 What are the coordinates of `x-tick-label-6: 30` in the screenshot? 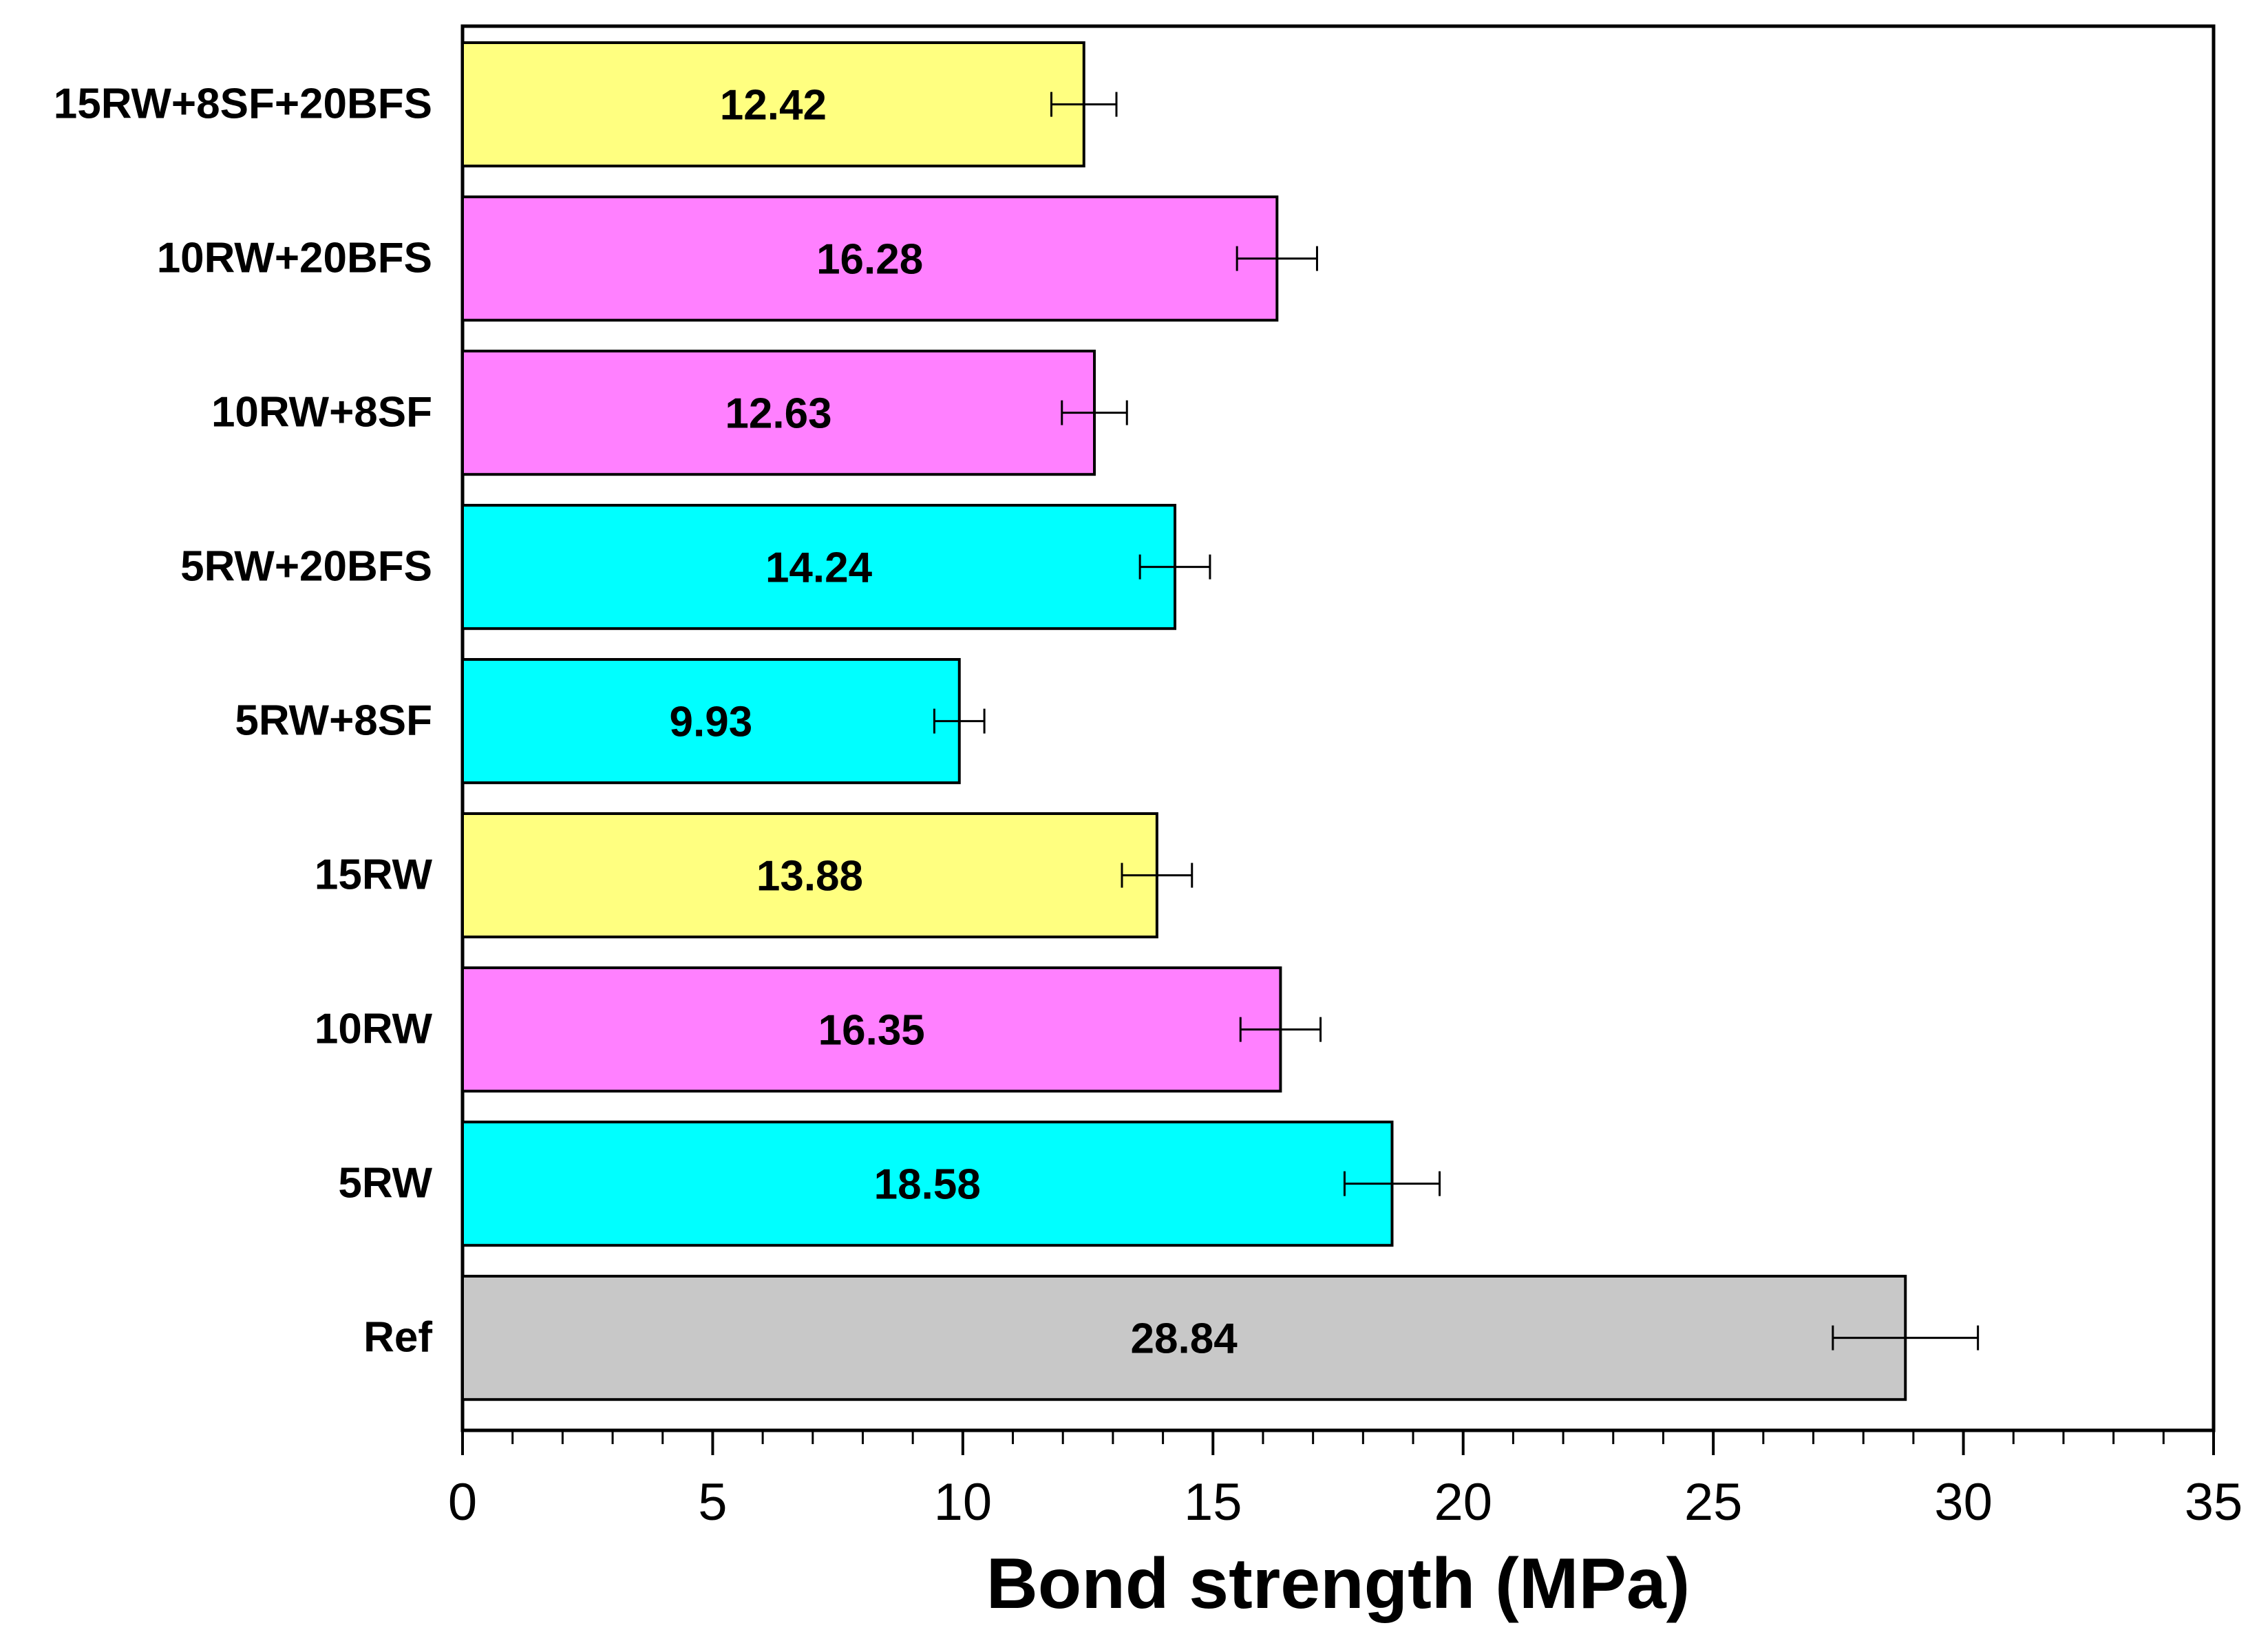 It's located at (1963, 1503).